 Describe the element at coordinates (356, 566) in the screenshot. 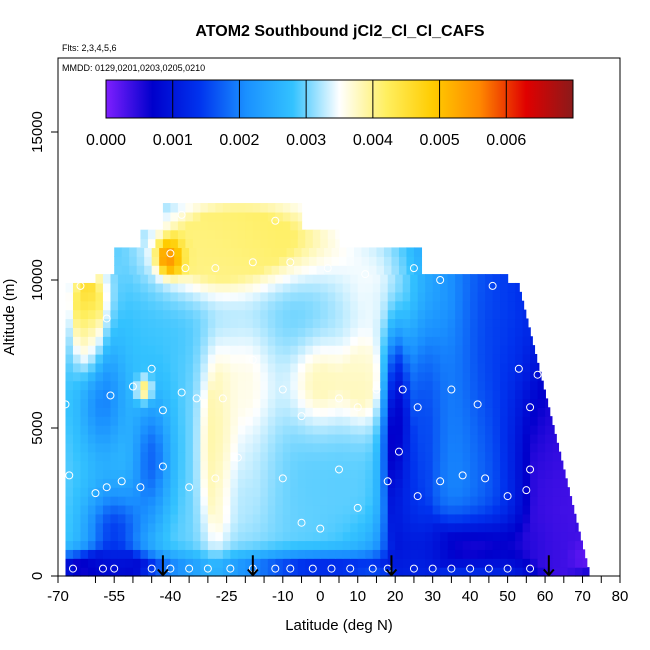

I see `profile-arrows` at that location.